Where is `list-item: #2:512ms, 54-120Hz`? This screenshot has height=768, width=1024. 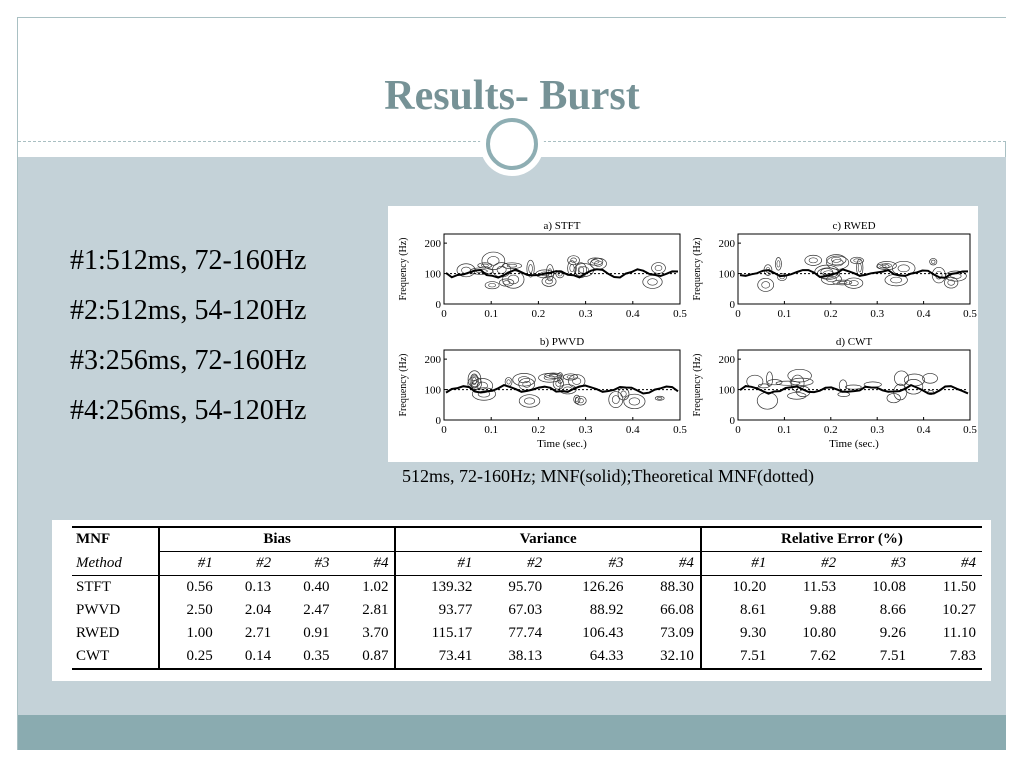 list-item: #2:512ms, 54-120Hz is located at coordinates (188, 310).